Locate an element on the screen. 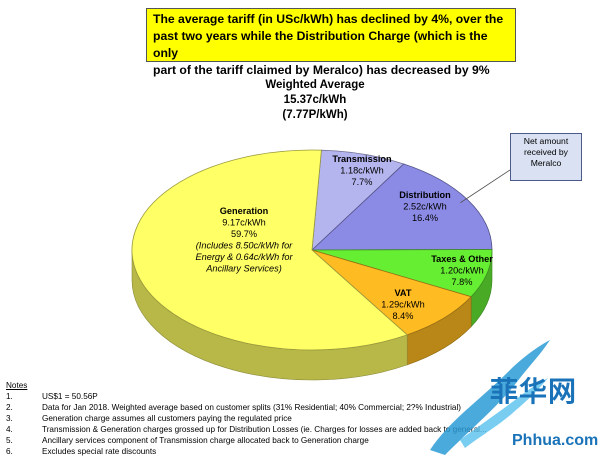 This screenshot has height=465, width=600. slice-label-taxes-other: Taxes & Other 1.20c/kWh 7.8% is located at coordinates (462, 270).